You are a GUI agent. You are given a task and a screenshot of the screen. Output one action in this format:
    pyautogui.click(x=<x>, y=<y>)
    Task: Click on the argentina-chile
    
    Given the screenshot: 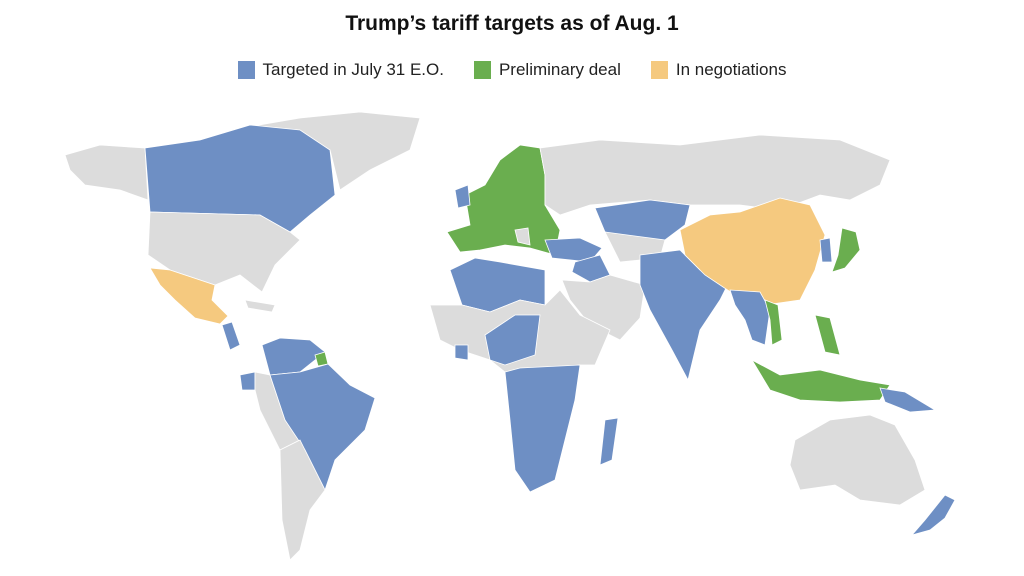 What is the action you would take?
    pyautogui.click(x=302, y=500)
    